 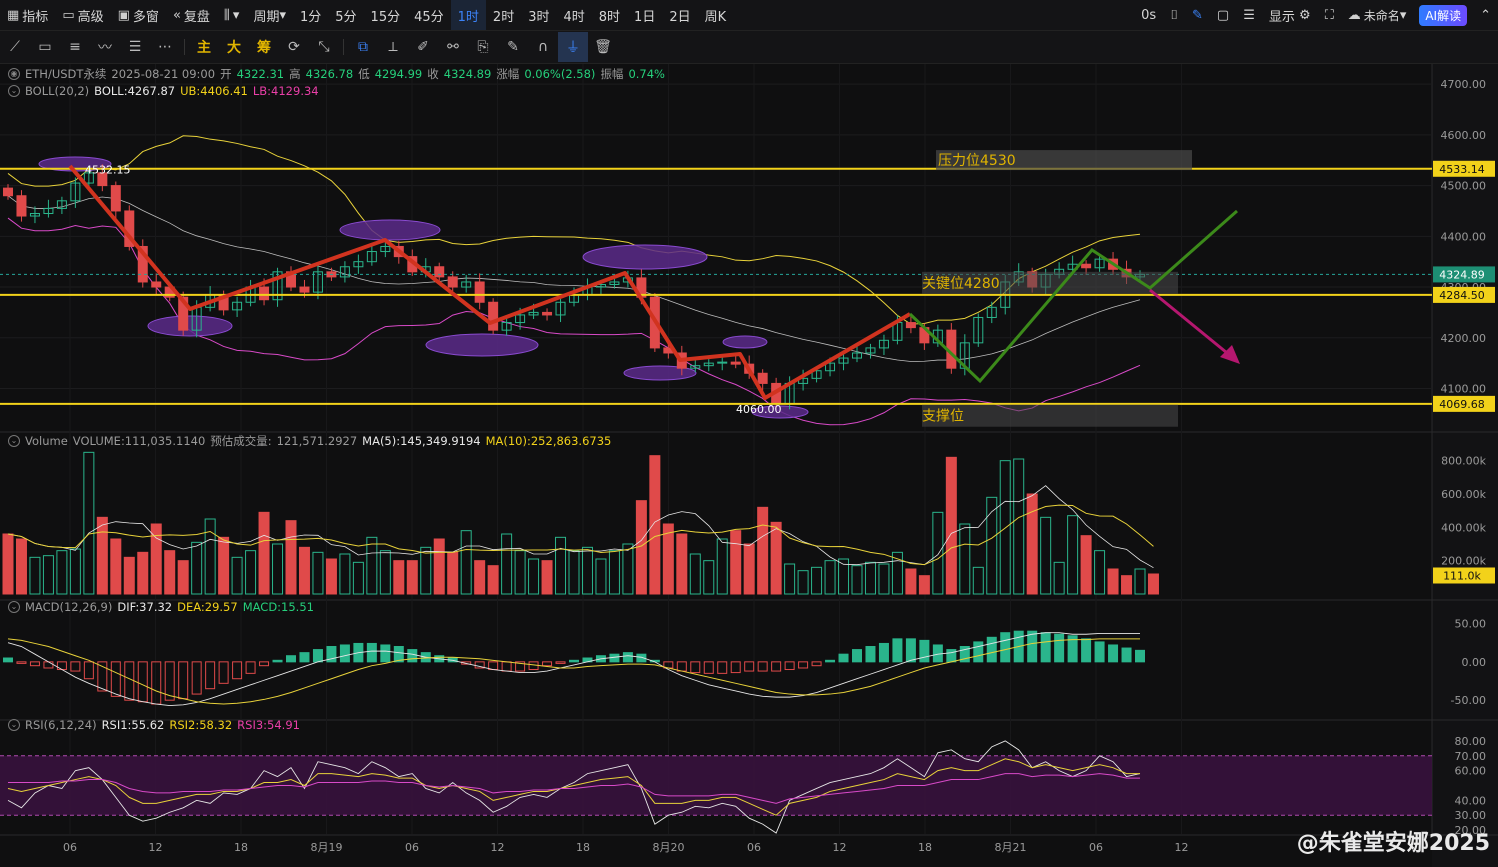 I want to click on bearish-arrow-line, so click(x=1191, y=323).